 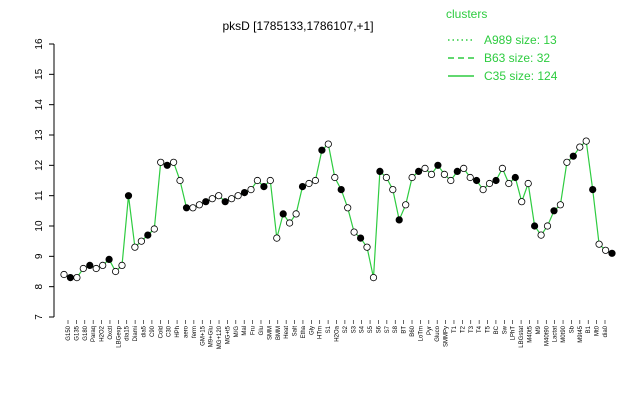 I want to click on legend-title: clusters, so click(x=466, y=14).